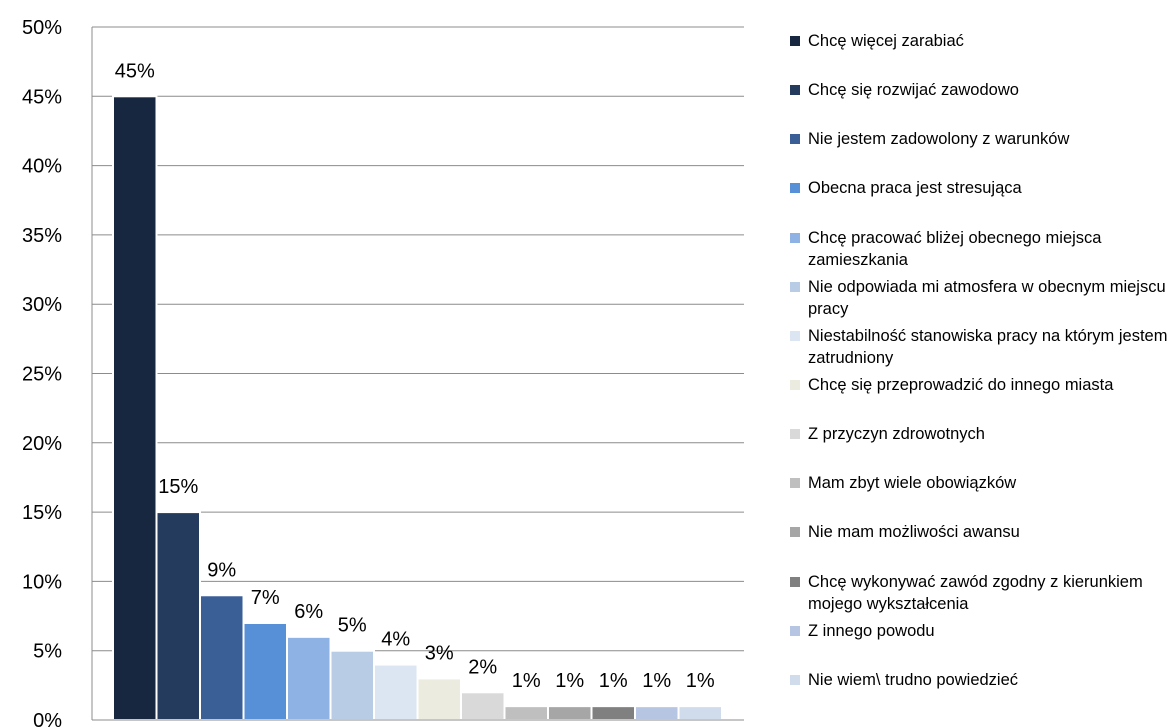  I want to click on legend-item: Nie mam możliwości awansu, so click(980, 532).